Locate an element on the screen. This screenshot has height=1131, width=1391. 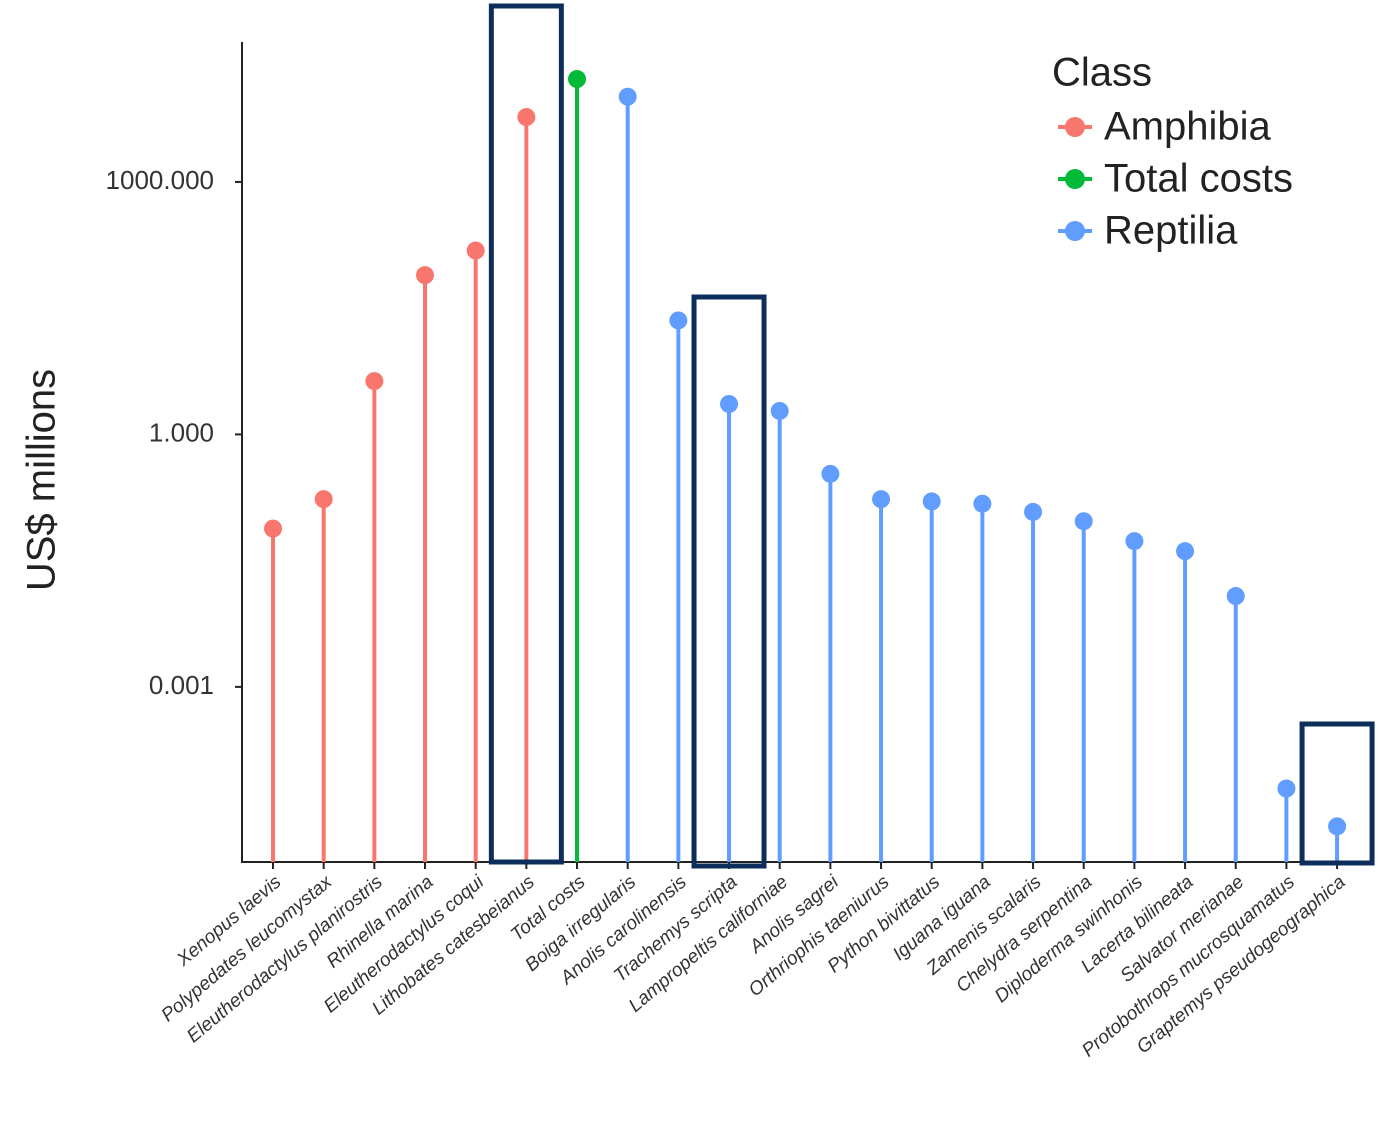
legend-label: Amphibia is located at coordinates (1188, 127).